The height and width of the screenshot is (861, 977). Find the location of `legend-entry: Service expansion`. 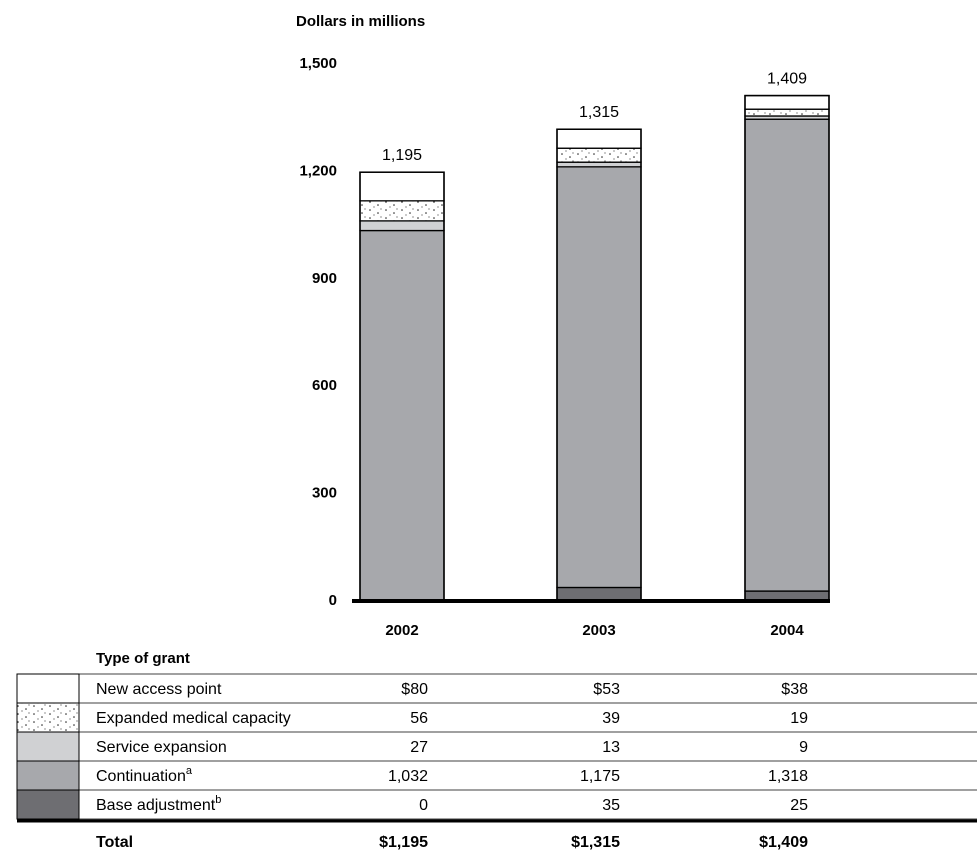

legend-entry: Service expansion is located at coordinates (161, 747).